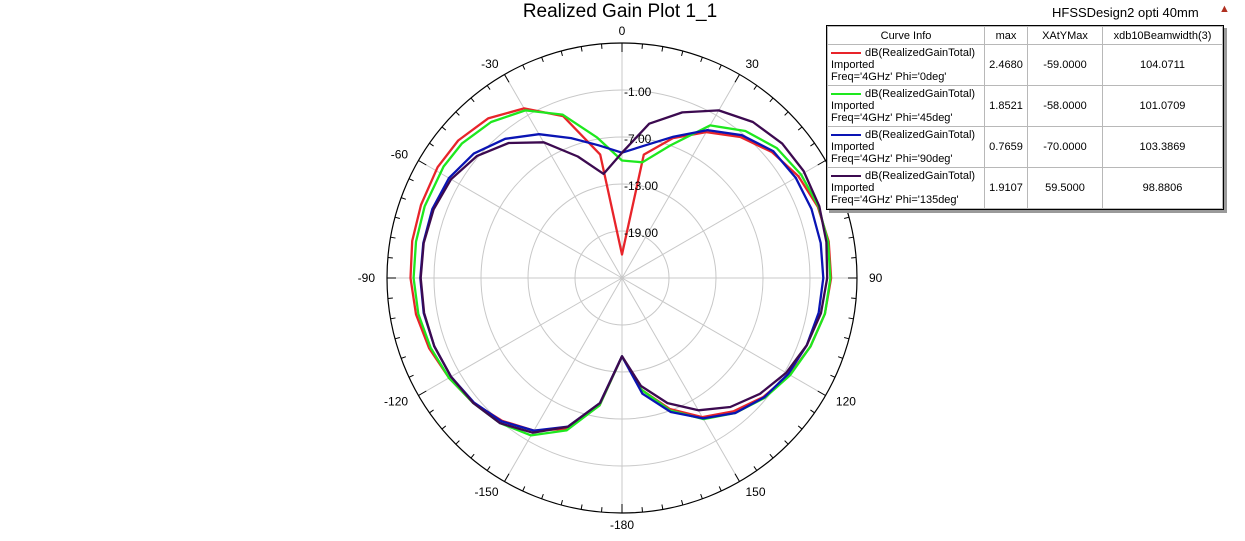  I want to click on legend-beamwidth: 98.8806, so click(1162, 188).